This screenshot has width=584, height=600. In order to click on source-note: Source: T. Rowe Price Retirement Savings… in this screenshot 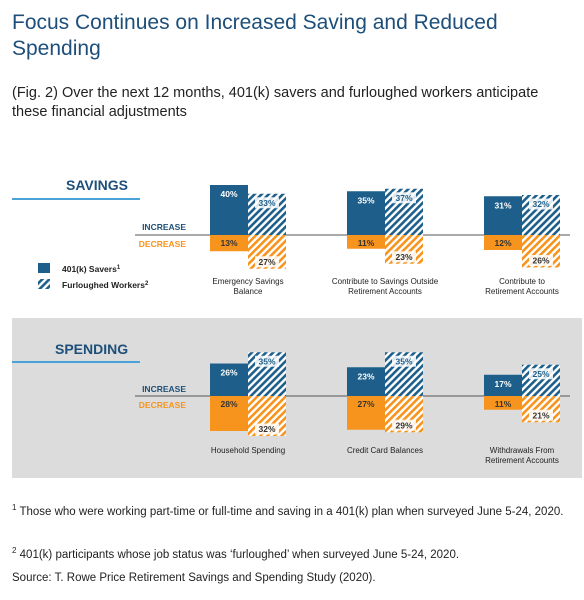, I will do `click(194, 578)`.